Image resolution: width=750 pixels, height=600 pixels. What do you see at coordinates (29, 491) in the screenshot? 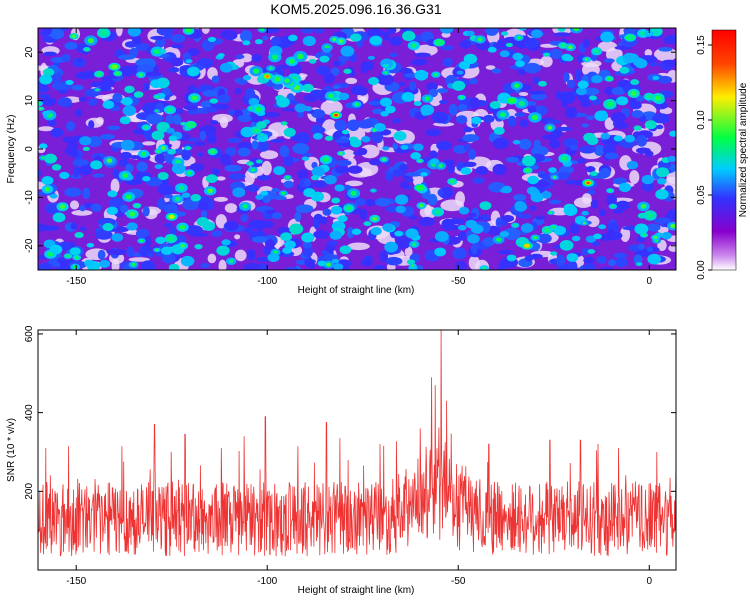
I see `y-tick-label: 200` at bounding box center [29, 491].